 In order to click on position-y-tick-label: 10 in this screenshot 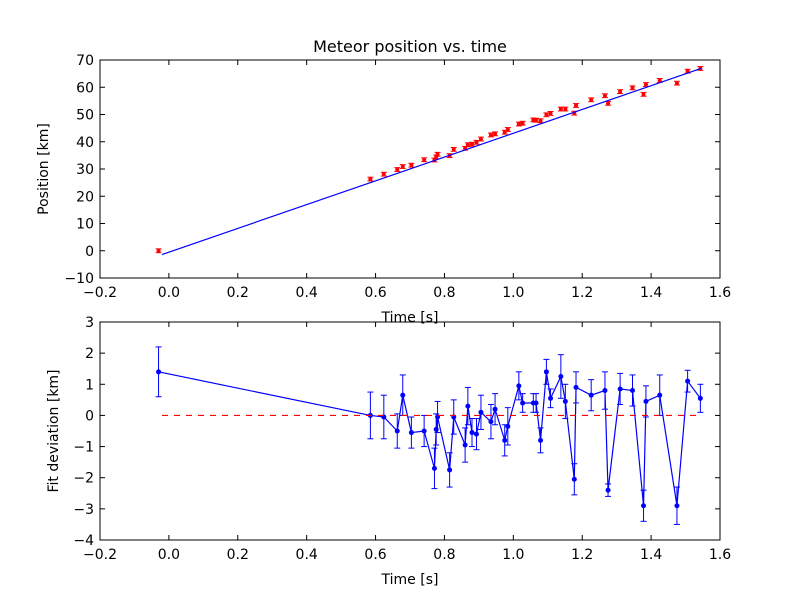, I will do `click(85, 225)`.